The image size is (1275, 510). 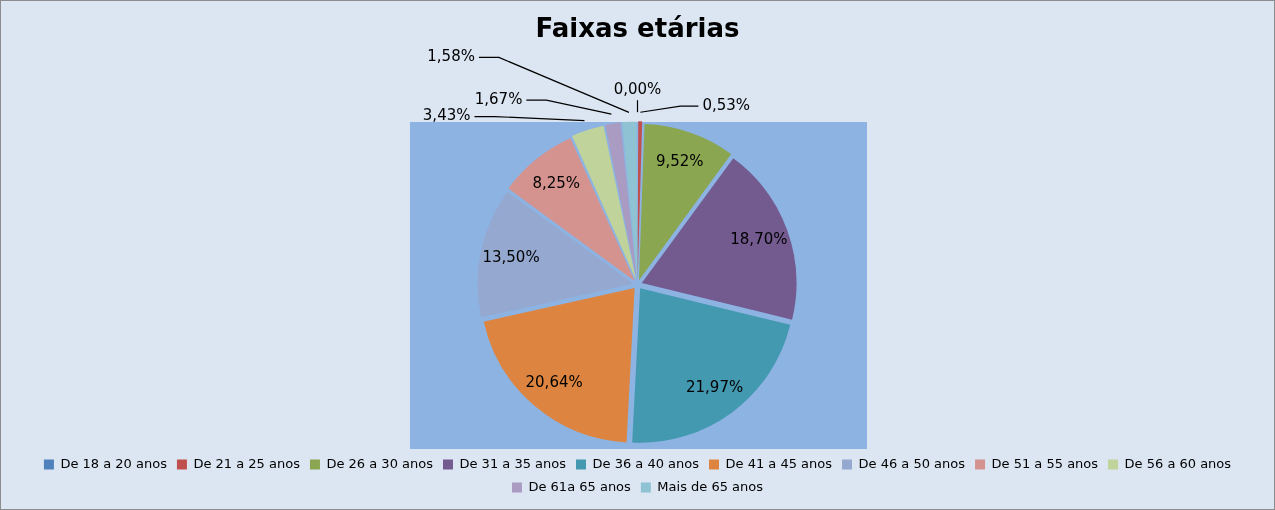 I want to click on legend-label: De 41 a 45 anos, so click(x=779, y=463).